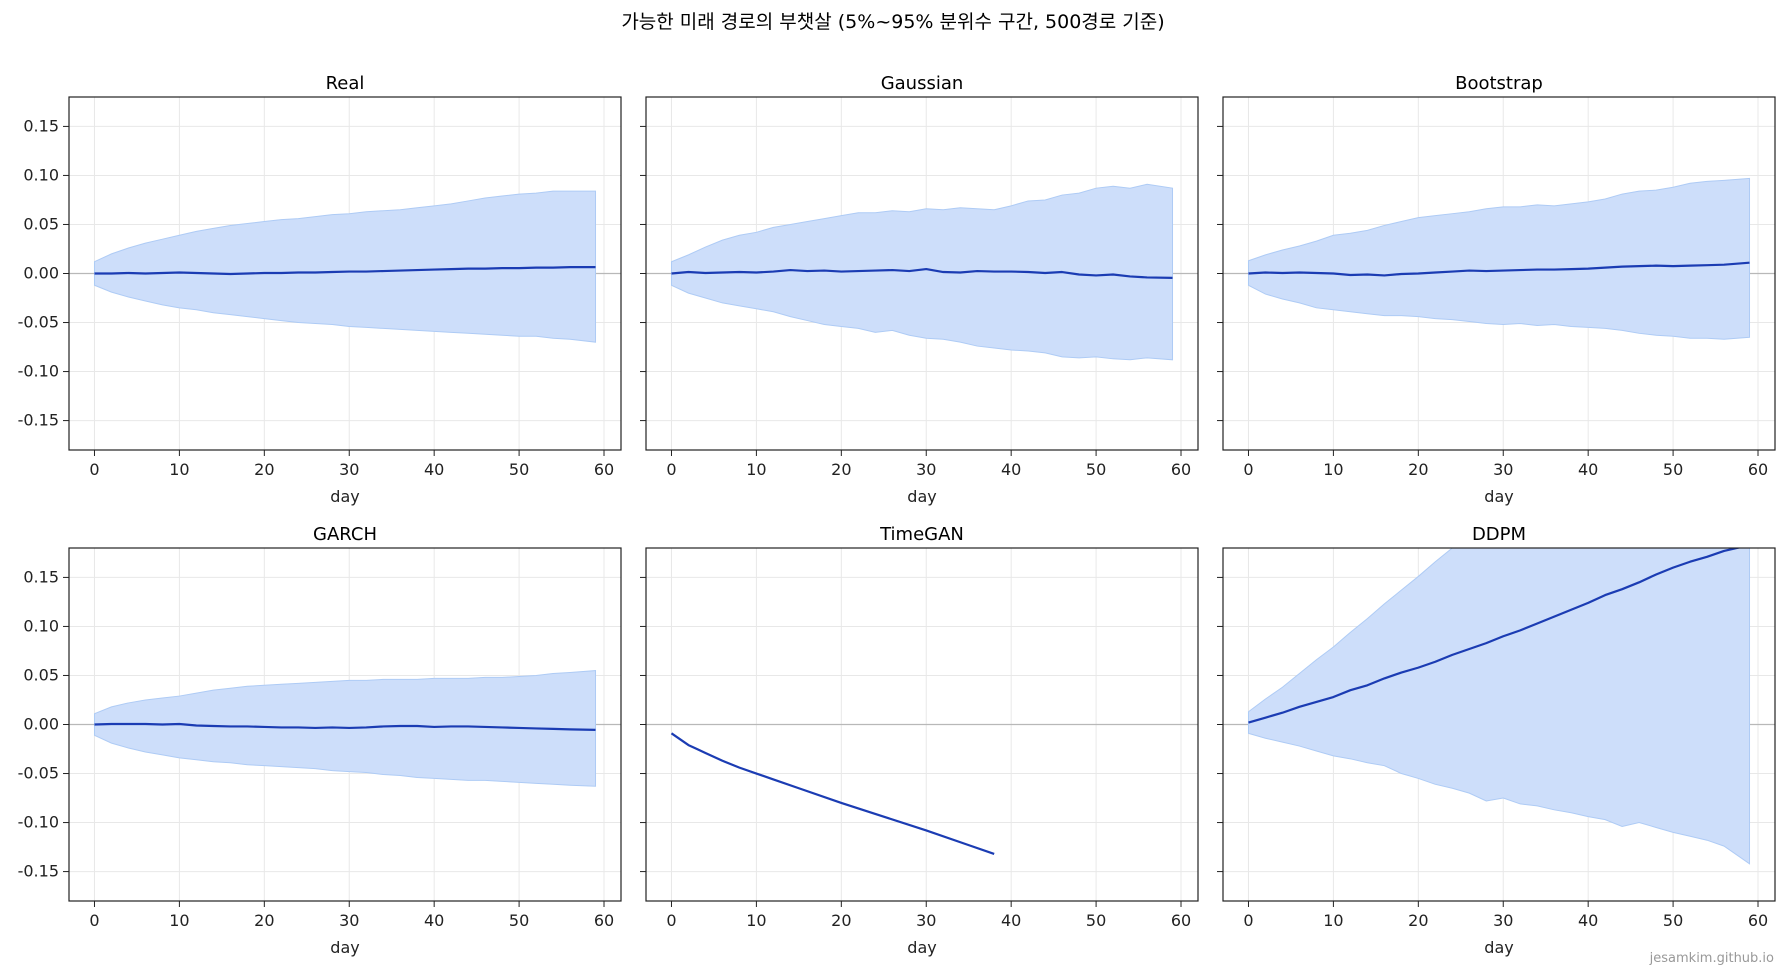 The width and height of the screenshot is (1786, 974). I want to click on panel-title: Real, so click(345, 83).